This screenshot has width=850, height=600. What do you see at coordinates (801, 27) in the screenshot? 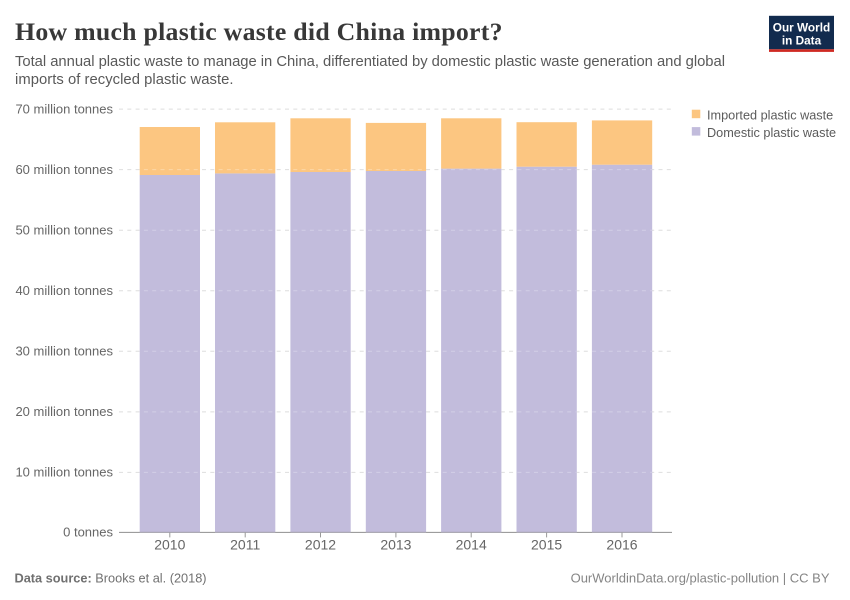
I see `svg-text: Our World` at bounding box center [801, 27].